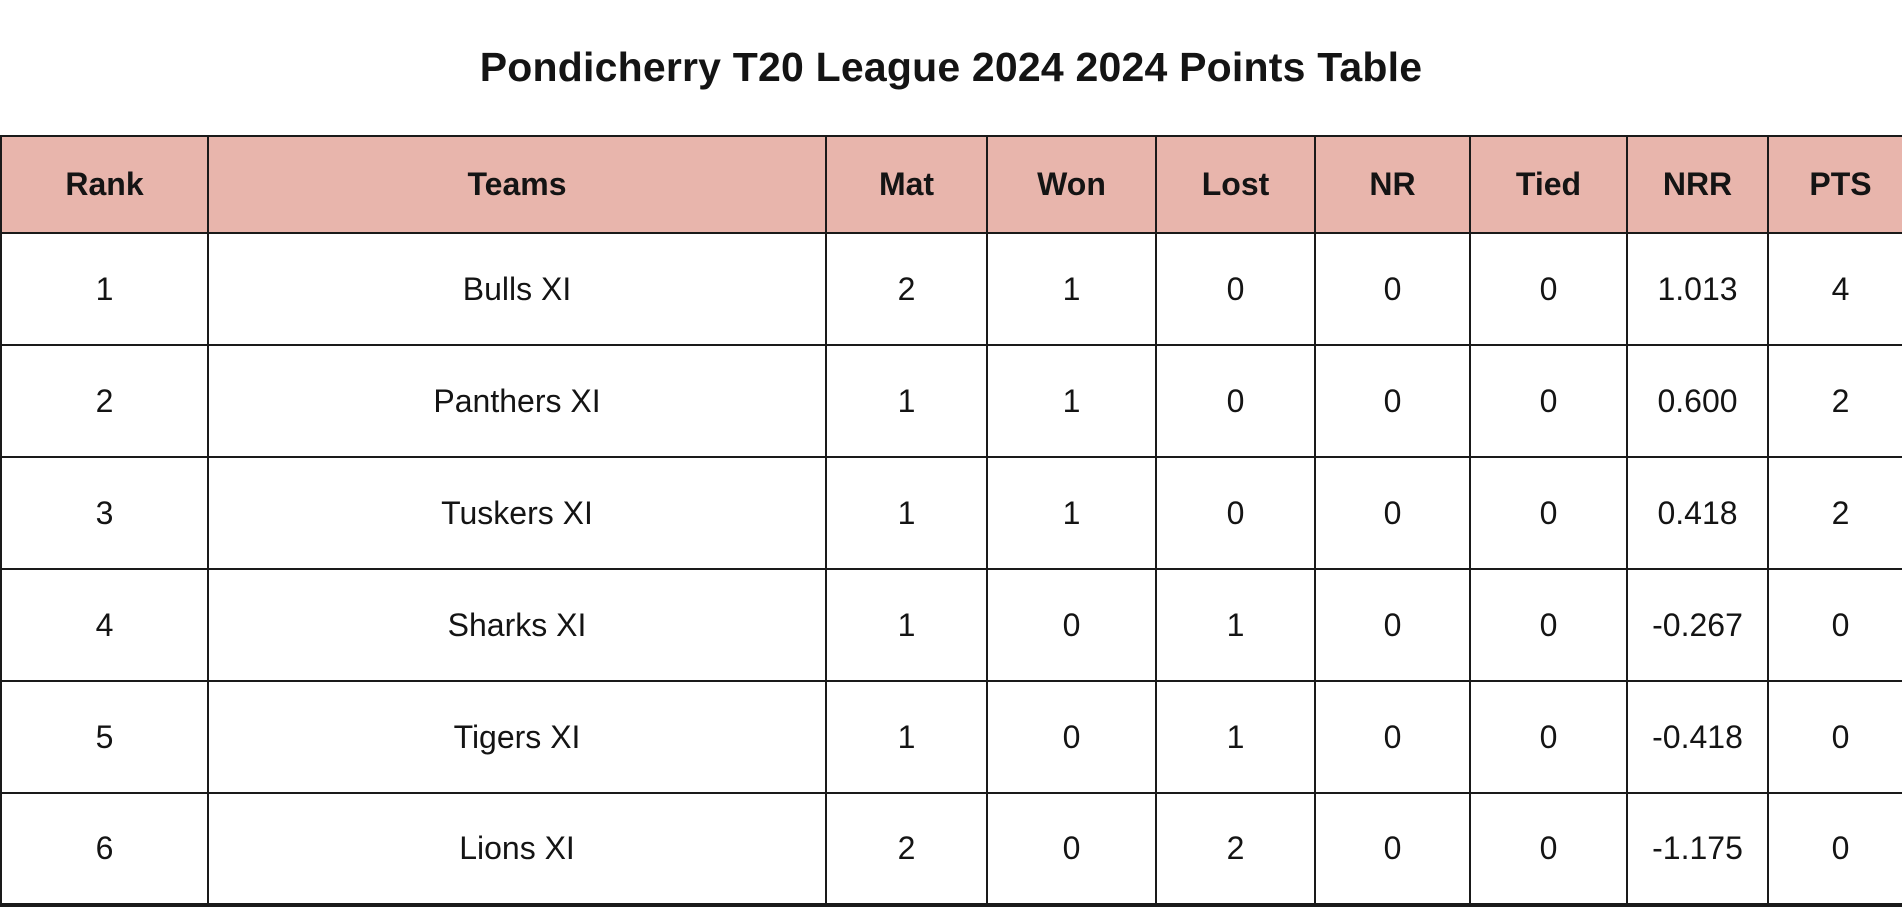  Describe the element at coordinates (1235, 849) in the screenshot. I see `cell-lost: 2` at that location.